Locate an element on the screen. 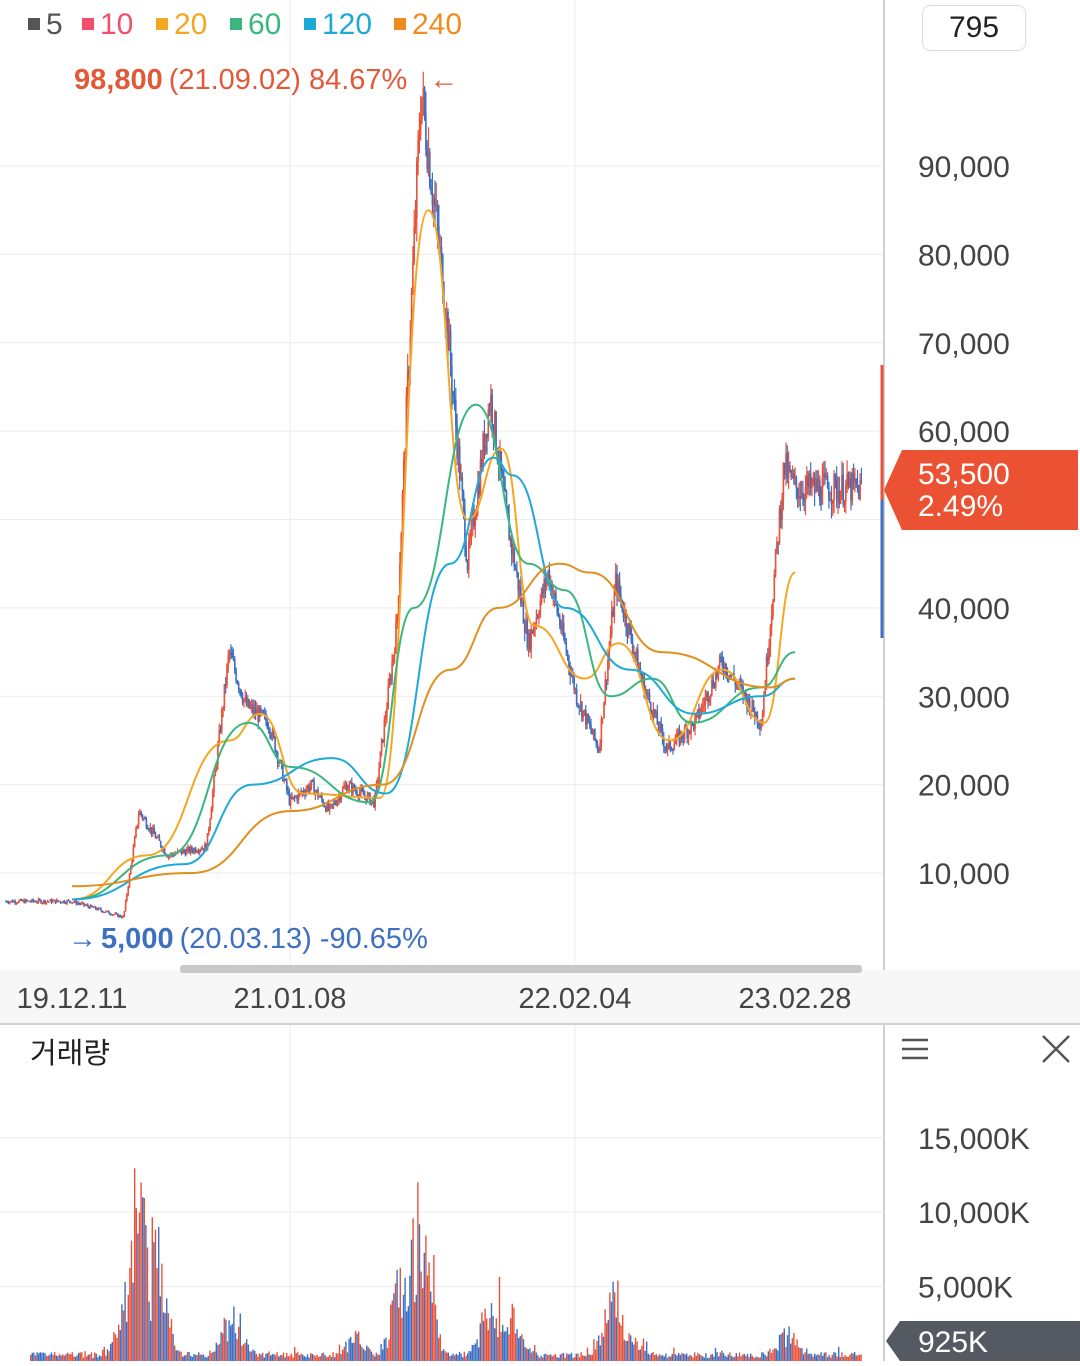 This screenshot has height=1366, width=1080. legend-swatch is located at coordinates (34, 24).